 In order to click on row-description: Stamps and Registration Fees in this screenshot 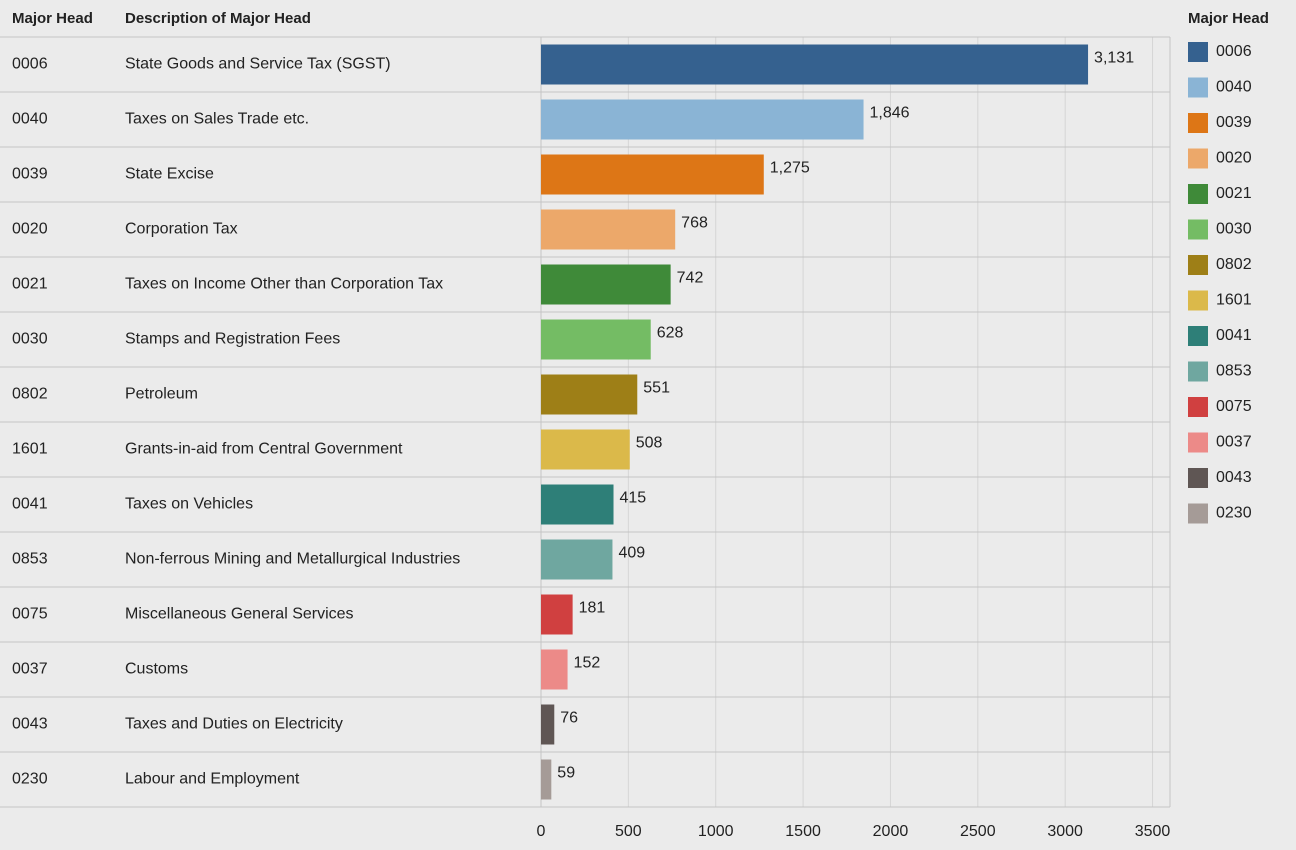, I will do `click(232, 339)`.